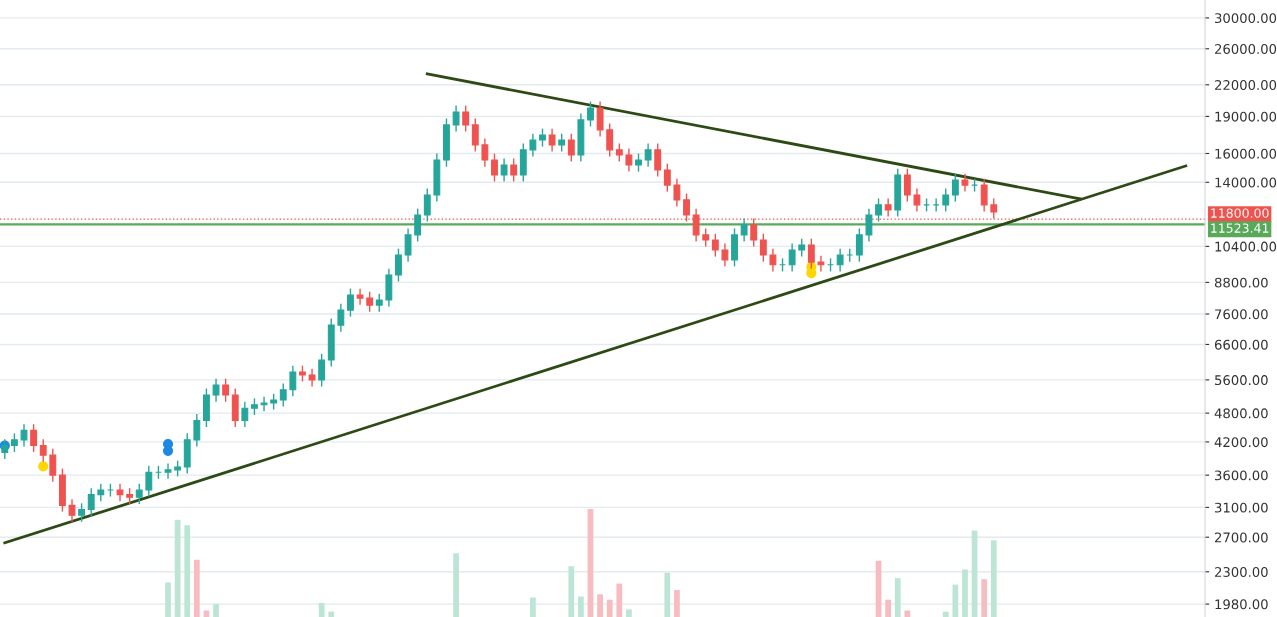 This screenshot has width=1277, height=617. I want to click on ref-line-label: 11523.41, so click(1240, 228).